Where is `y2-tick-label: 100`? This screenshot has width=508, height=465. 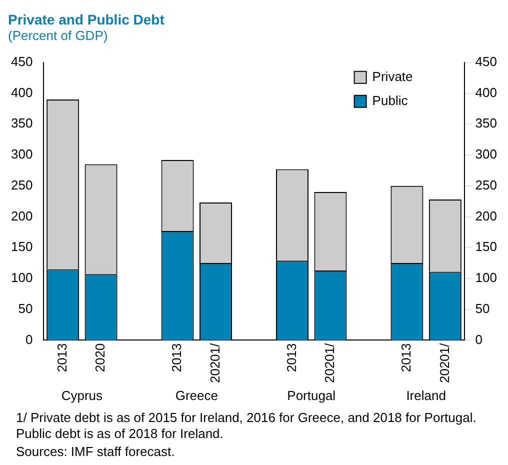
y2-tick-label: 100 is located at coordinates (486, 278).